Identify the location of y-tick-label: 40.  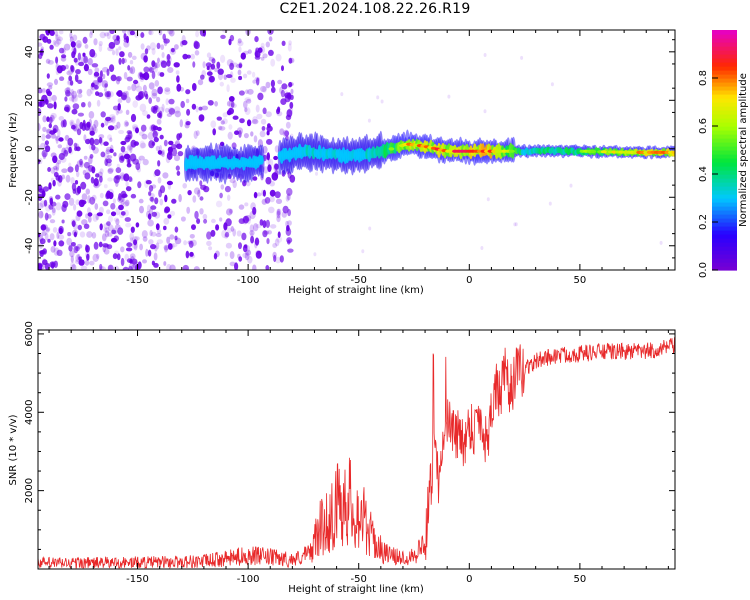
(29, 51).